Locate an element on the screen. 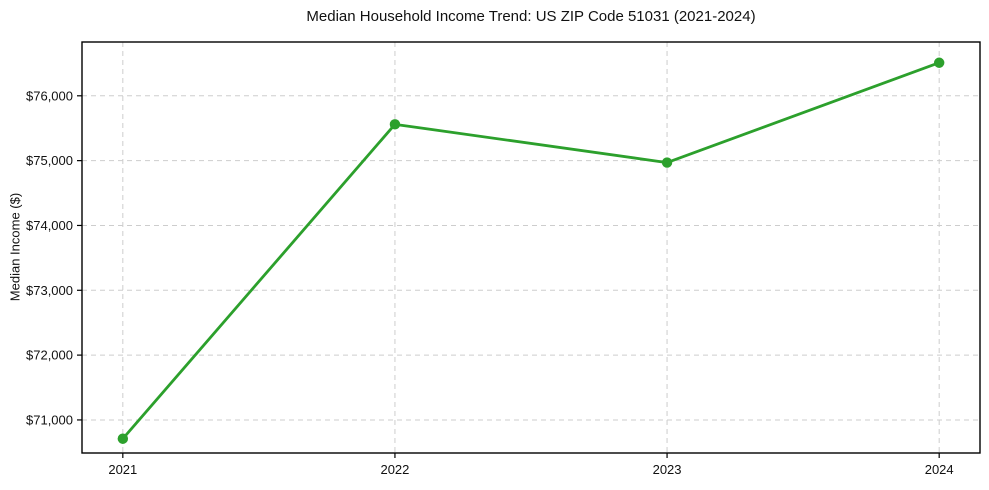 This screenshot has width=989, height=490. x-tick-label: 2022 is located at coordinates (394, 469).